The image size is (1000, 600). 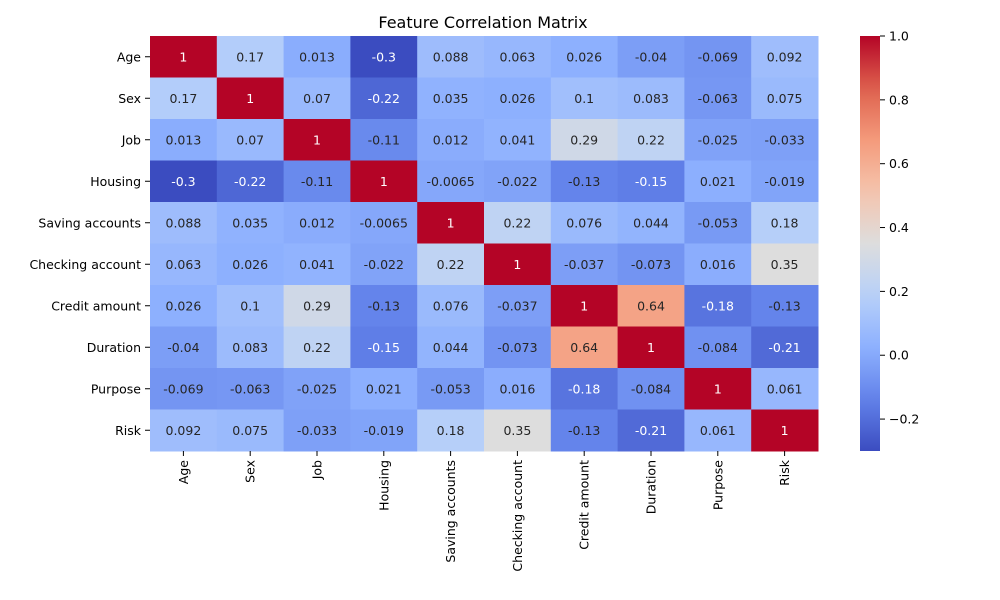 I want to click on x-tick-label: Housing, so click(x=383, y=485).